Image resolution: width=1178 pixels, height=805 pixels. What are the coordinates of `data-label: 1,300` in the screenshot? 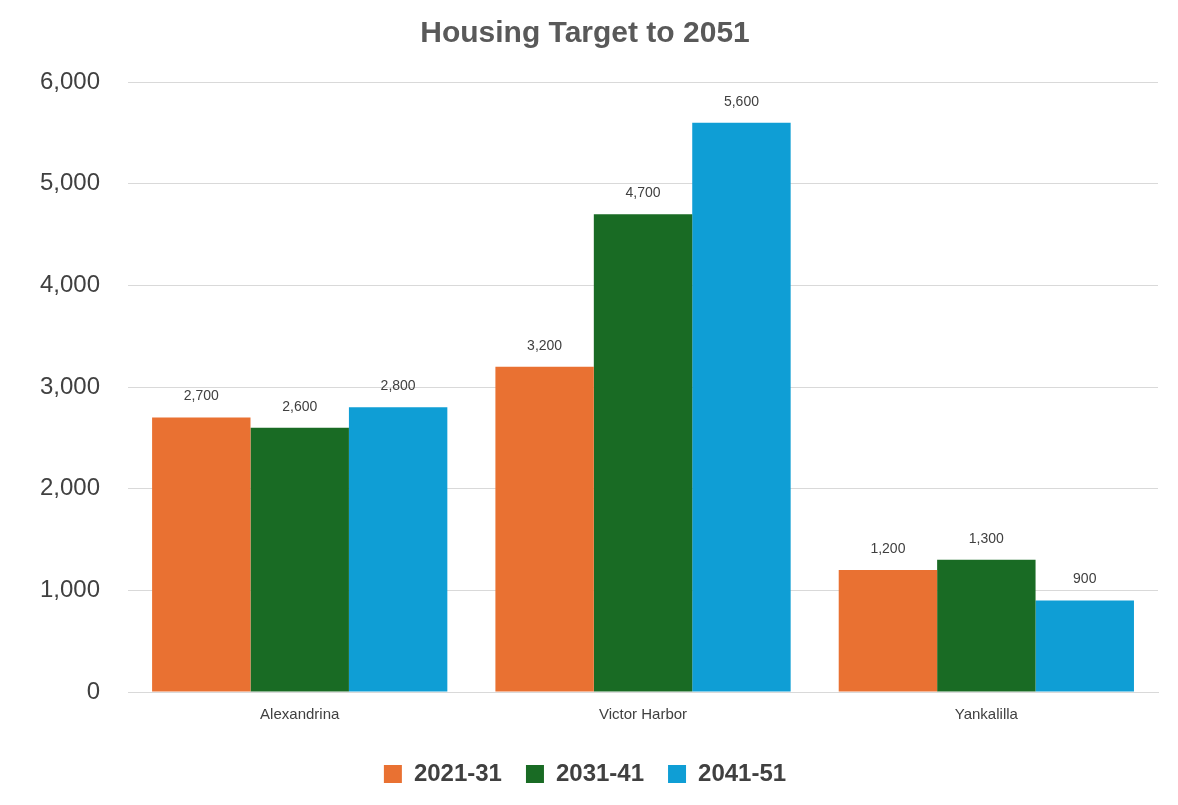 It's located at (986, 537).